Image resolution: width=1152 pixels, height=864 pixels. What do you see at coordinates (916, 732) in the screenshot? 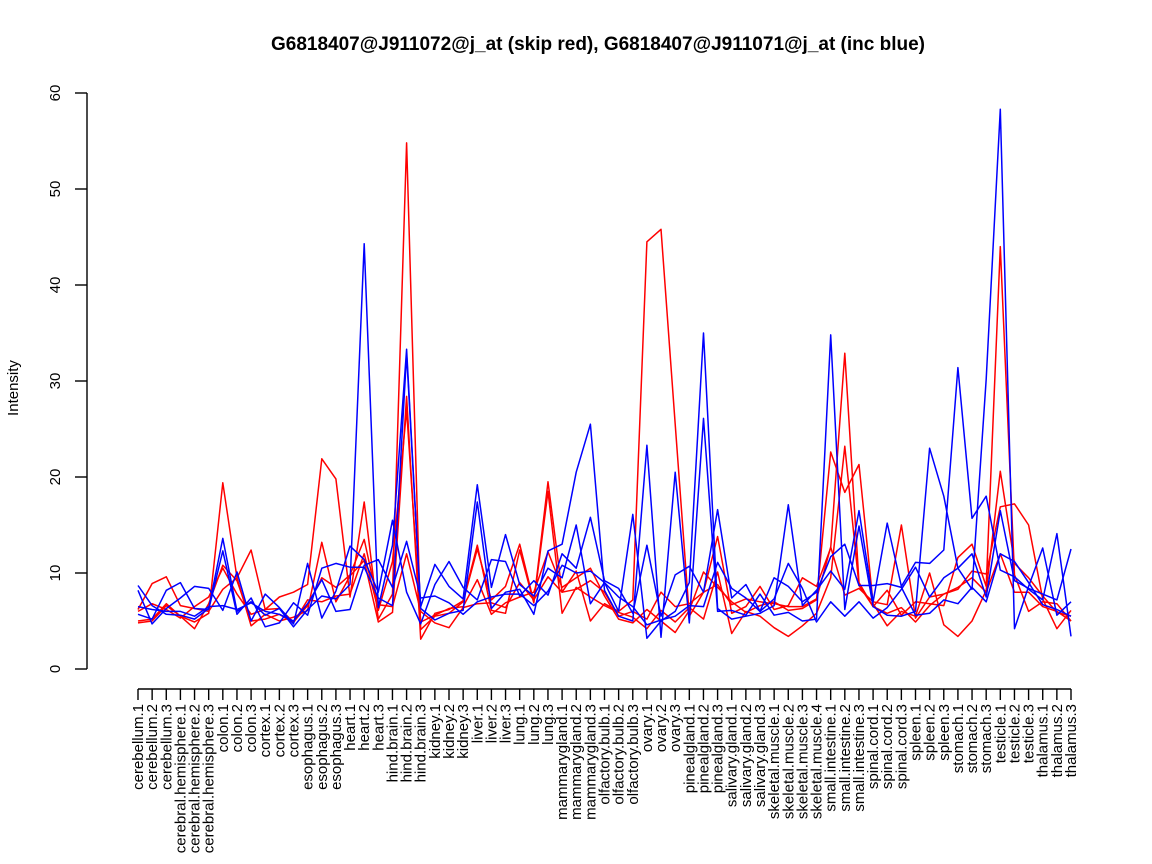
I see `x-tick-label: spleen.1` at bounding box center [916, 732].